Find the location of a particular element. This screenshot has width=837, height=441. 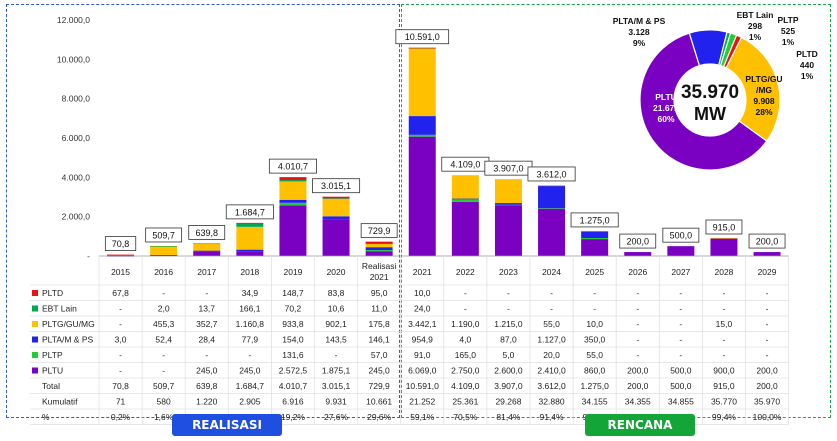

table-cell: 509,7 is located at coordinates (164, 386).